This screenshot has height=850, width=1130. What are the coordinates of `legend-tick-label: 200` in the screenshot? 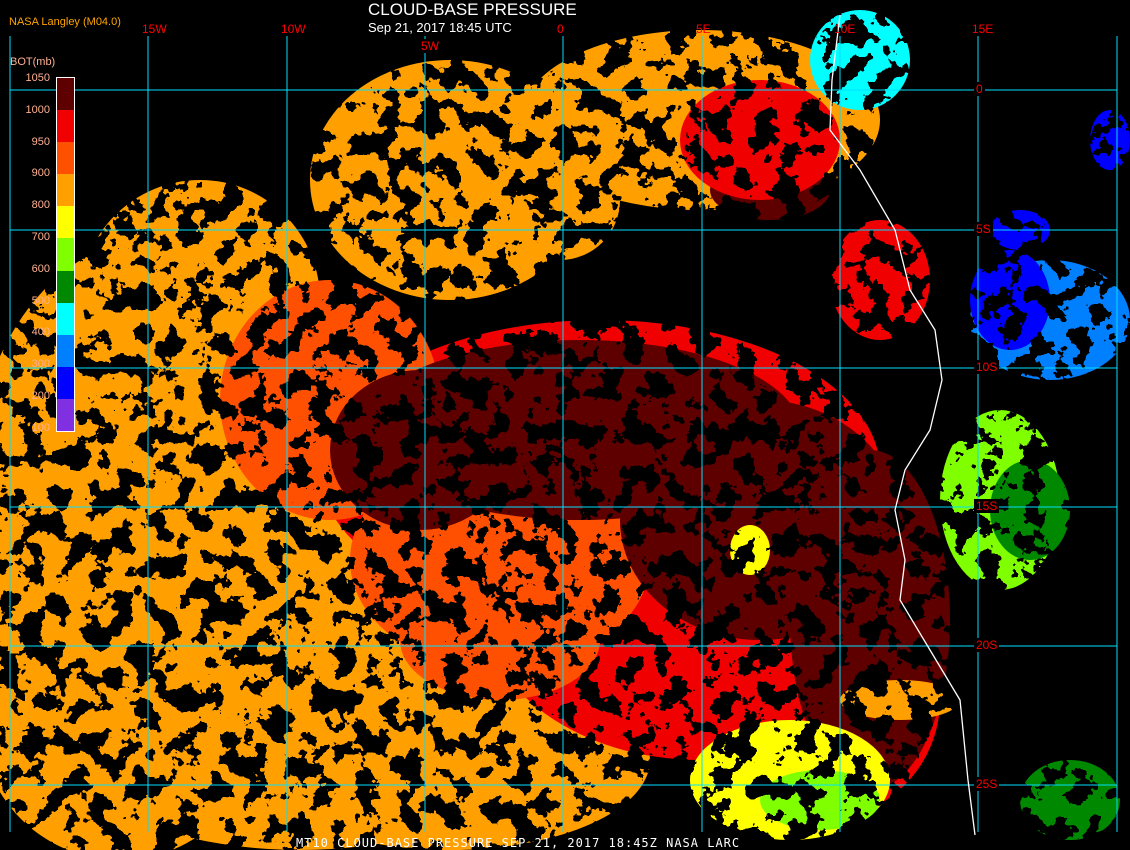 It's located at (40, 396).